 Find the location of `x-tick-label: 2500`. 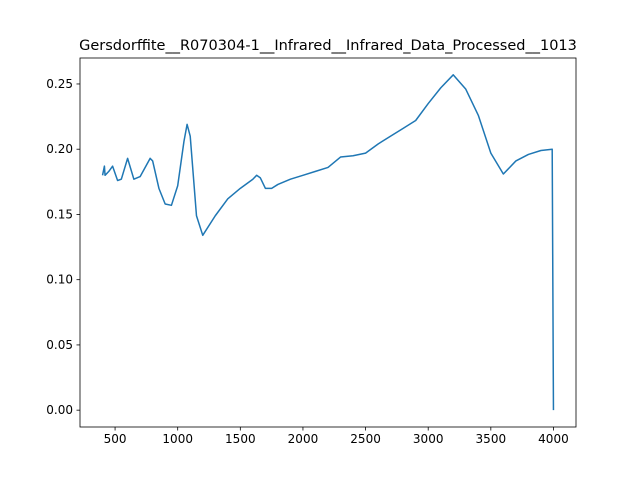

x-tick-label: 2500 is located at coordinates (365, 439).